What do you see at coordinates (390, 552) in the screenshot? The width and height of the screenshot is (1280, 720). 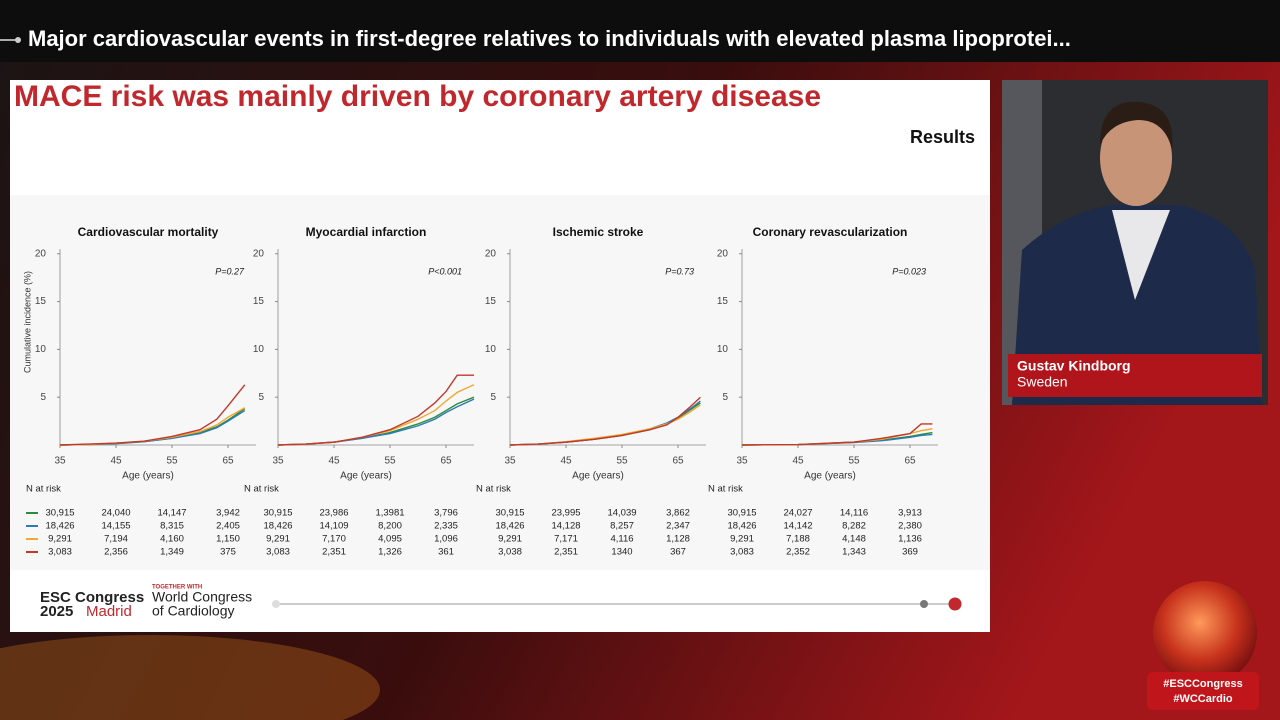 I see `risk-cell: 1,326` at bounding box center [390, 552].